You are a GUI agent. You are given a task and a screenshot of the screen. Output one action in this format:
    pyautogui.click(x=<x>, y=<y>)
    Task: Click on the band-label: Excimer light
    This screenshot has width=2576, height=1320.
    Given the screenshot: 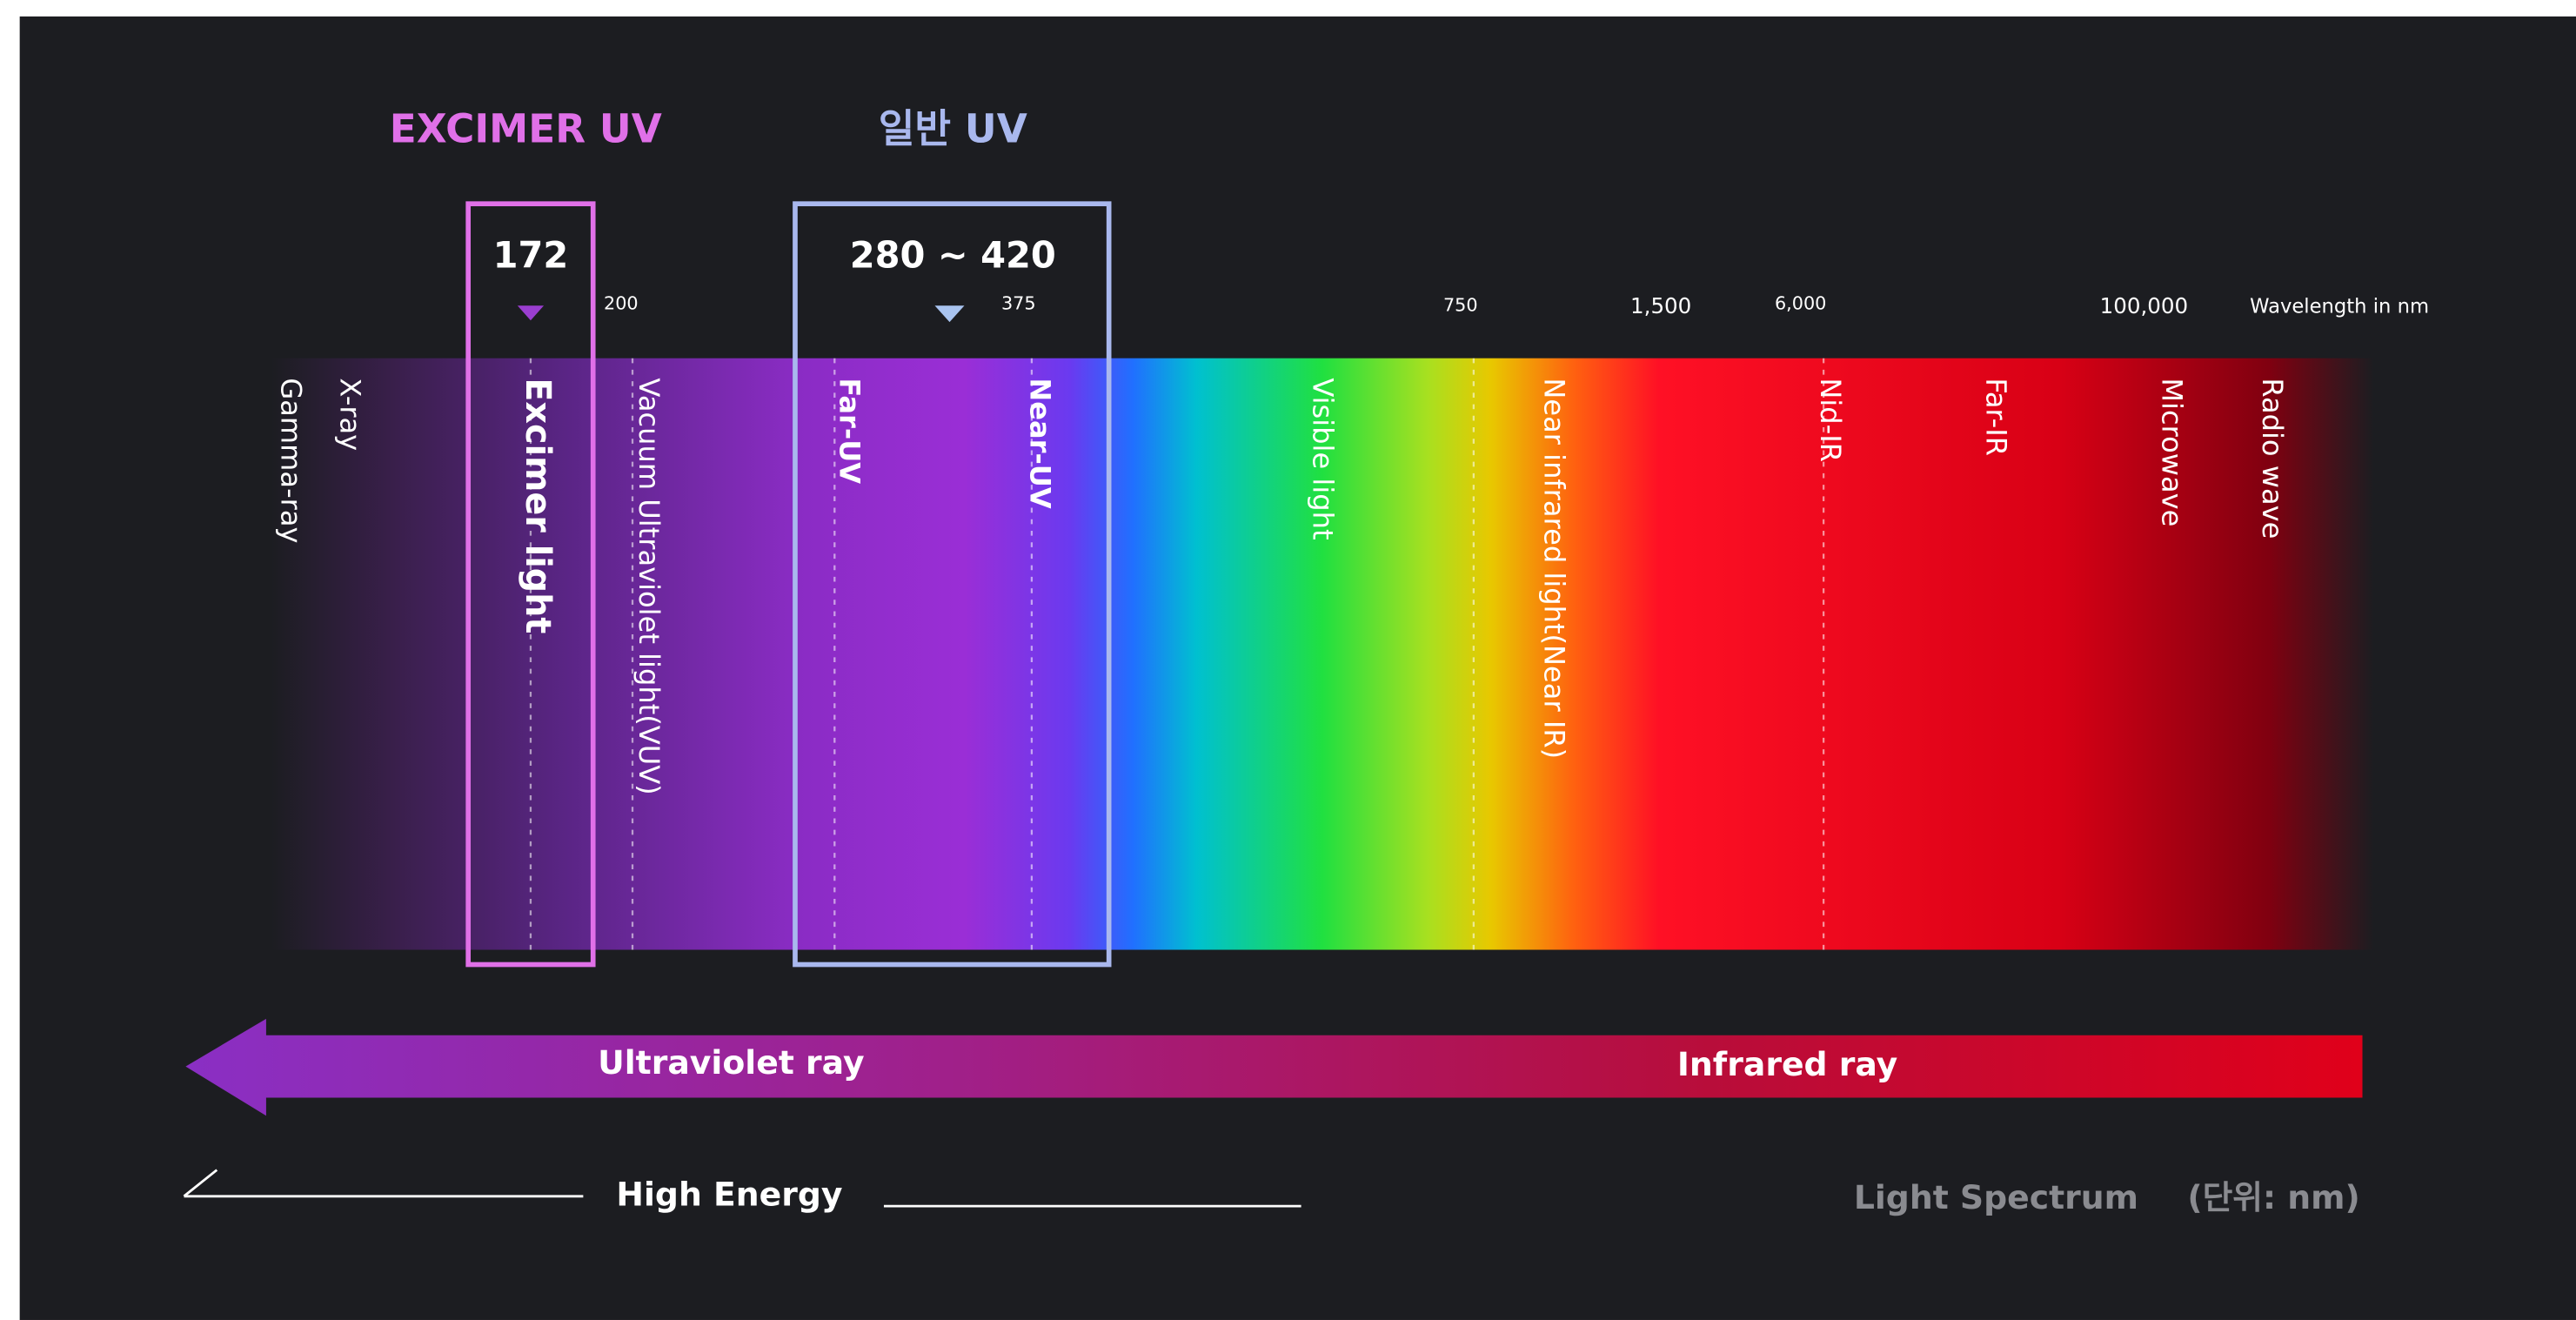 What is the action you would take?
    pyautogui.click(x=538, y=505)
    